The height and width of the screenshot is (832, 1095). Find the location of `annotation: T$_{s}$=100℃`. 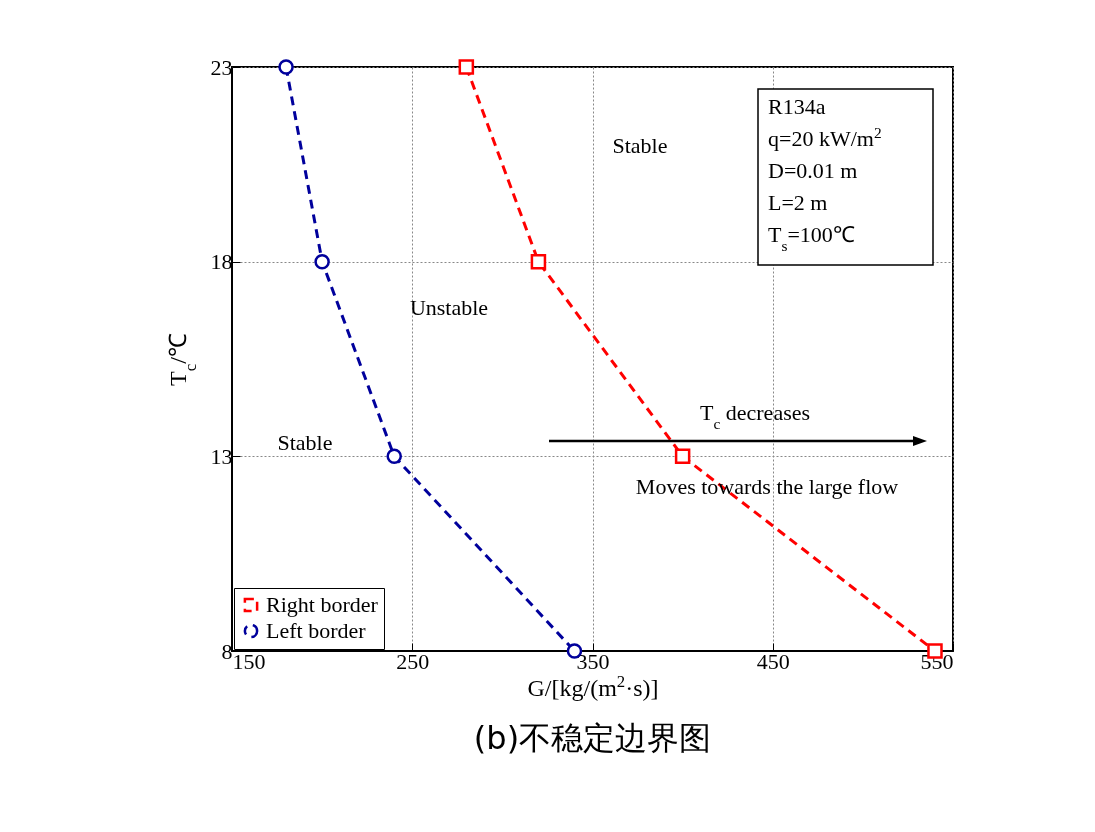

annotation: T$_{s}$=100℃ is located at coordinates (811, 238).